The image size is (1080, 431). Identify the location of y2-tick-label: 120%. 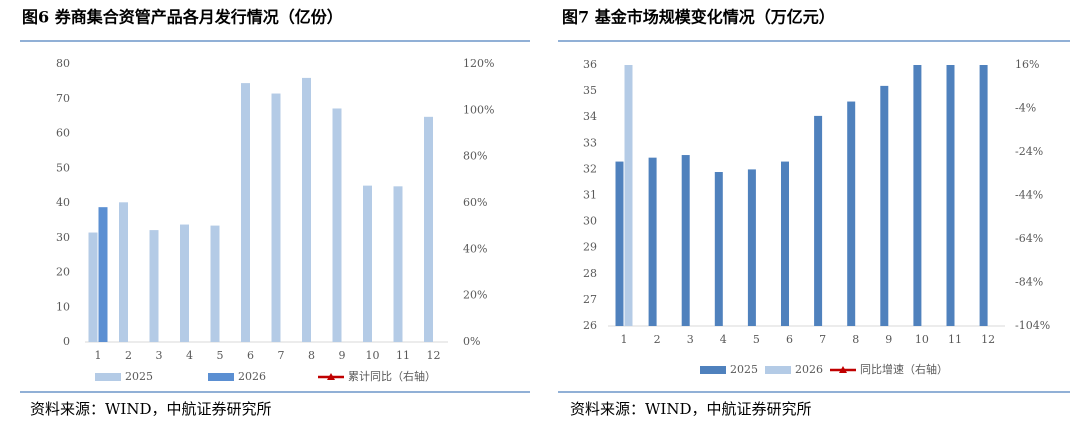
(478, 63).